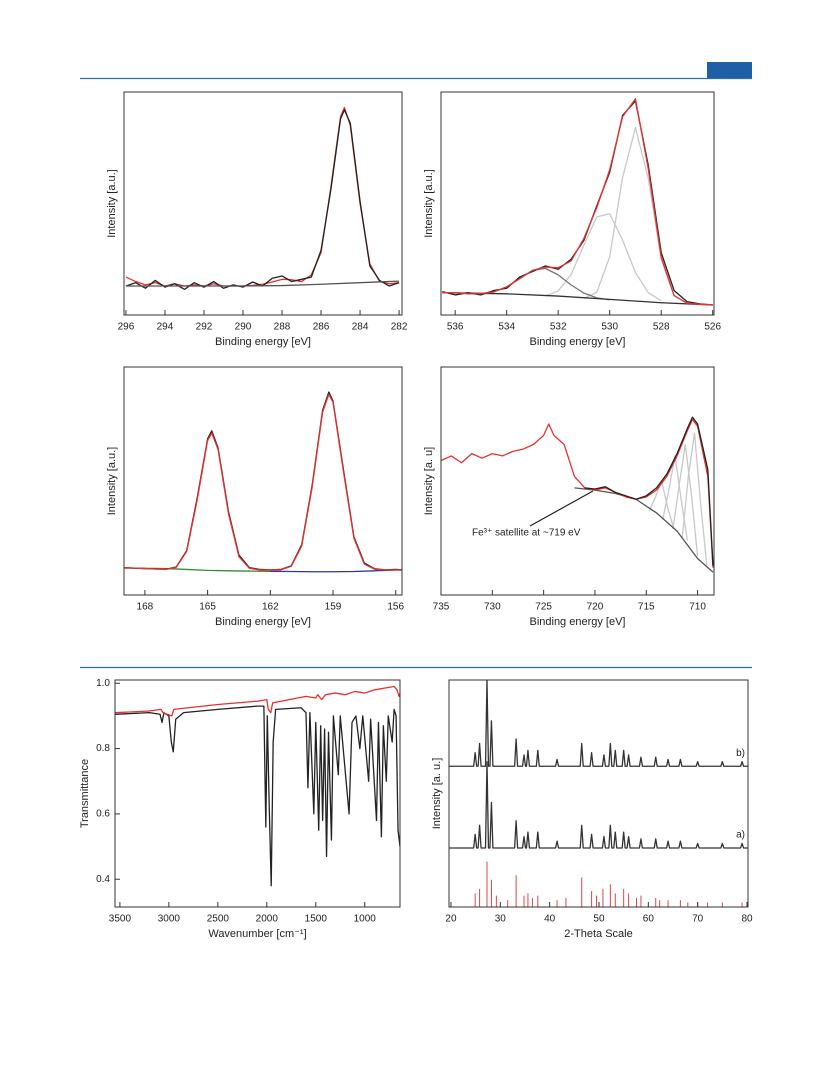  Describe the element at coordinates (165, 327) in the screenshot. I see `x-tick-label: 294` at that location.